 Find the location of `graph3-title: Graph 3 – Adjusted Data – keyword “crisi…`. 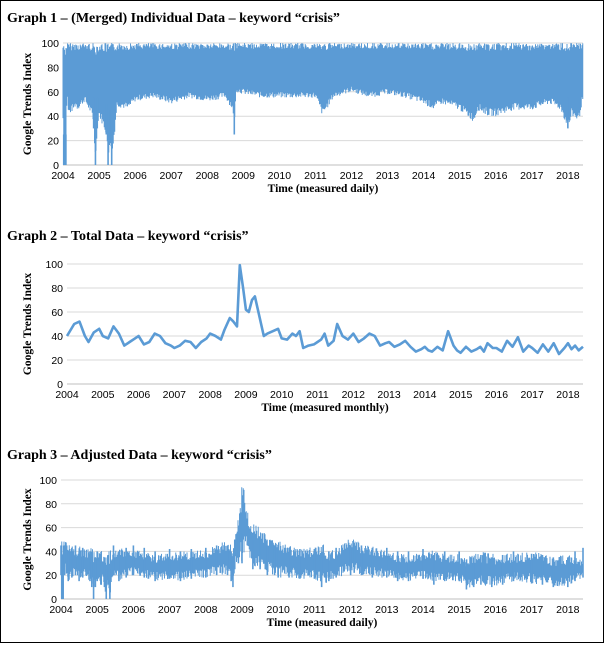

graph3-title: Graph 3 – Adjusted Data – keyword “crisi… is located at coordinates (139, 455).